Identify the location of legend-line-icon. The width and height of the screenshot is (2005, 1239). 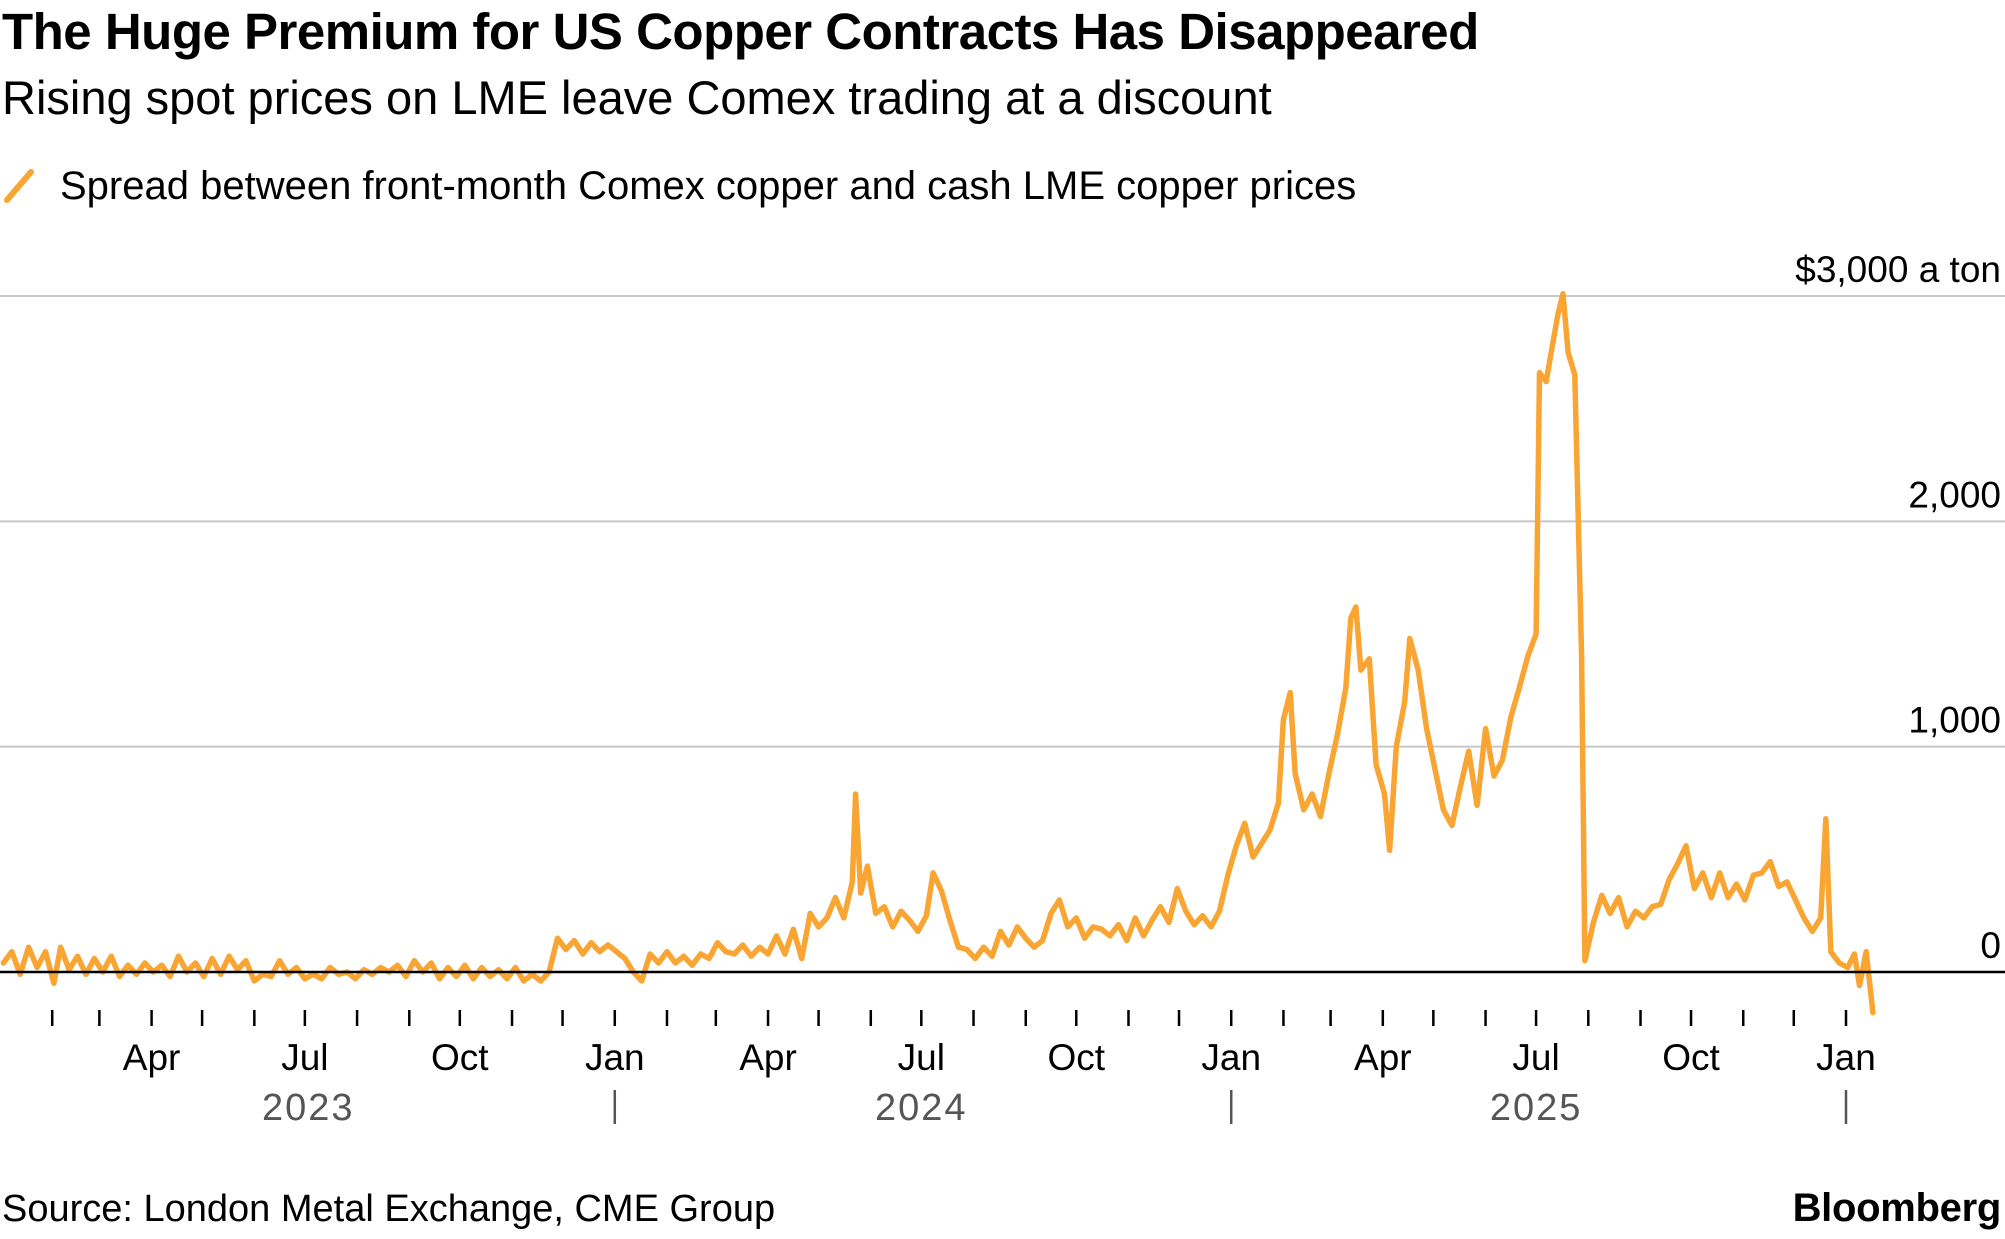
(19, 186).